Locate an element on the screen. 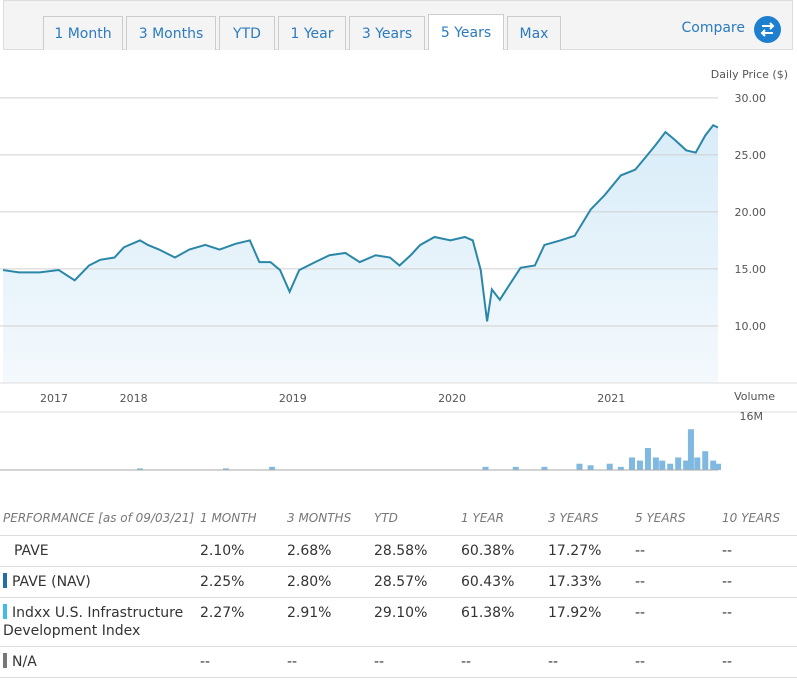 This screenshot has width=797, height=694. return-cell: 17.33% is located at coordinates (588, 582).